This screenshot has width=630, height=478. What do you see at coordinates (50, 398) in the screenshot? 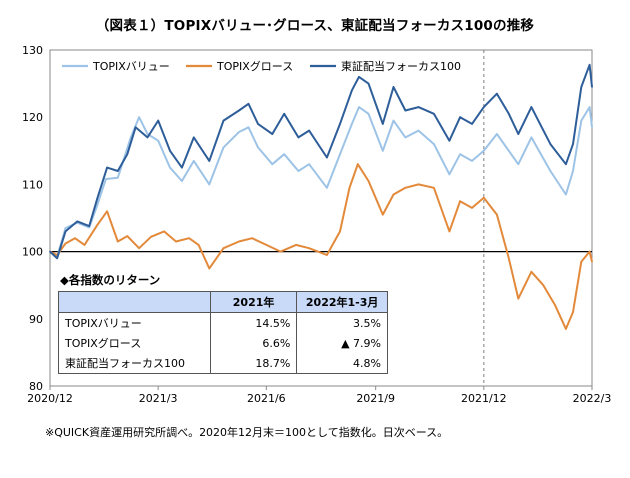
I see `x-tick-label: 2020/12` at bounding box center [50, 398].